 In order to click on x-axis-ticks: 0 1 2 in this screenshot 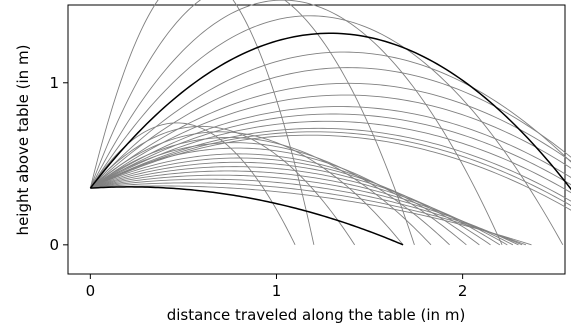, I will do `click(277, 287)`.